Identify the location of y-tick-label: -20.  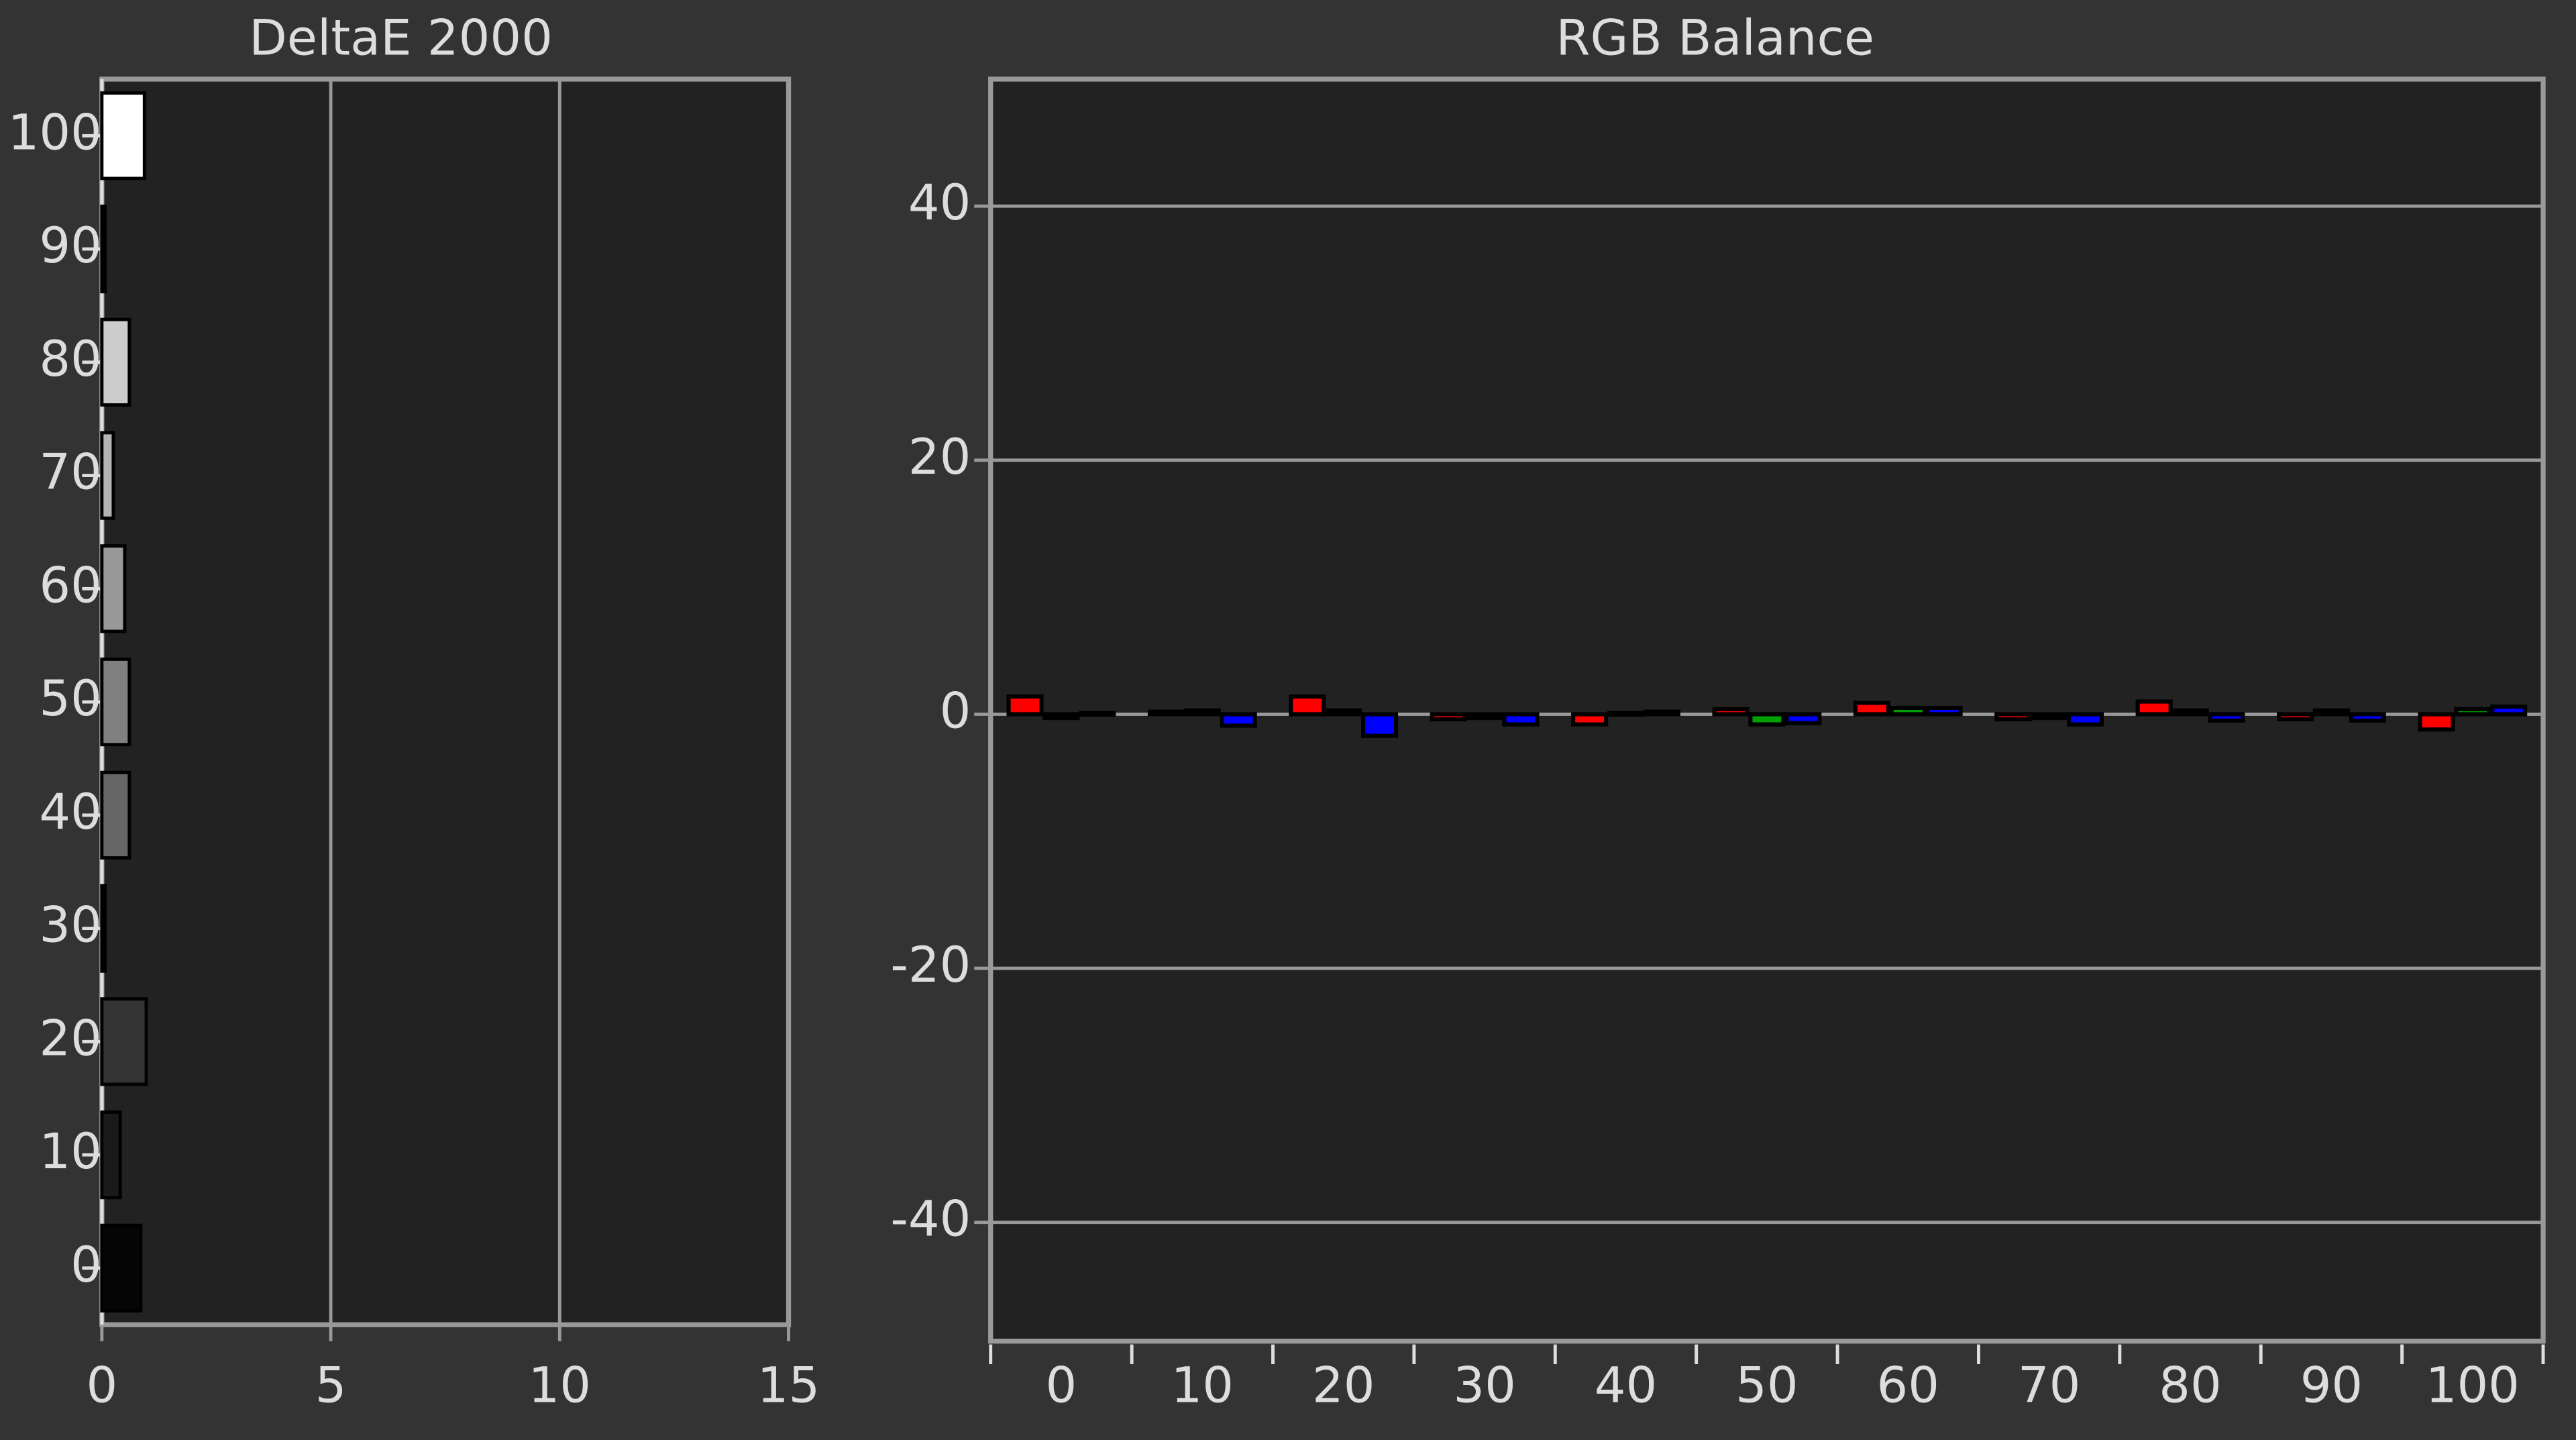
(930, 965).